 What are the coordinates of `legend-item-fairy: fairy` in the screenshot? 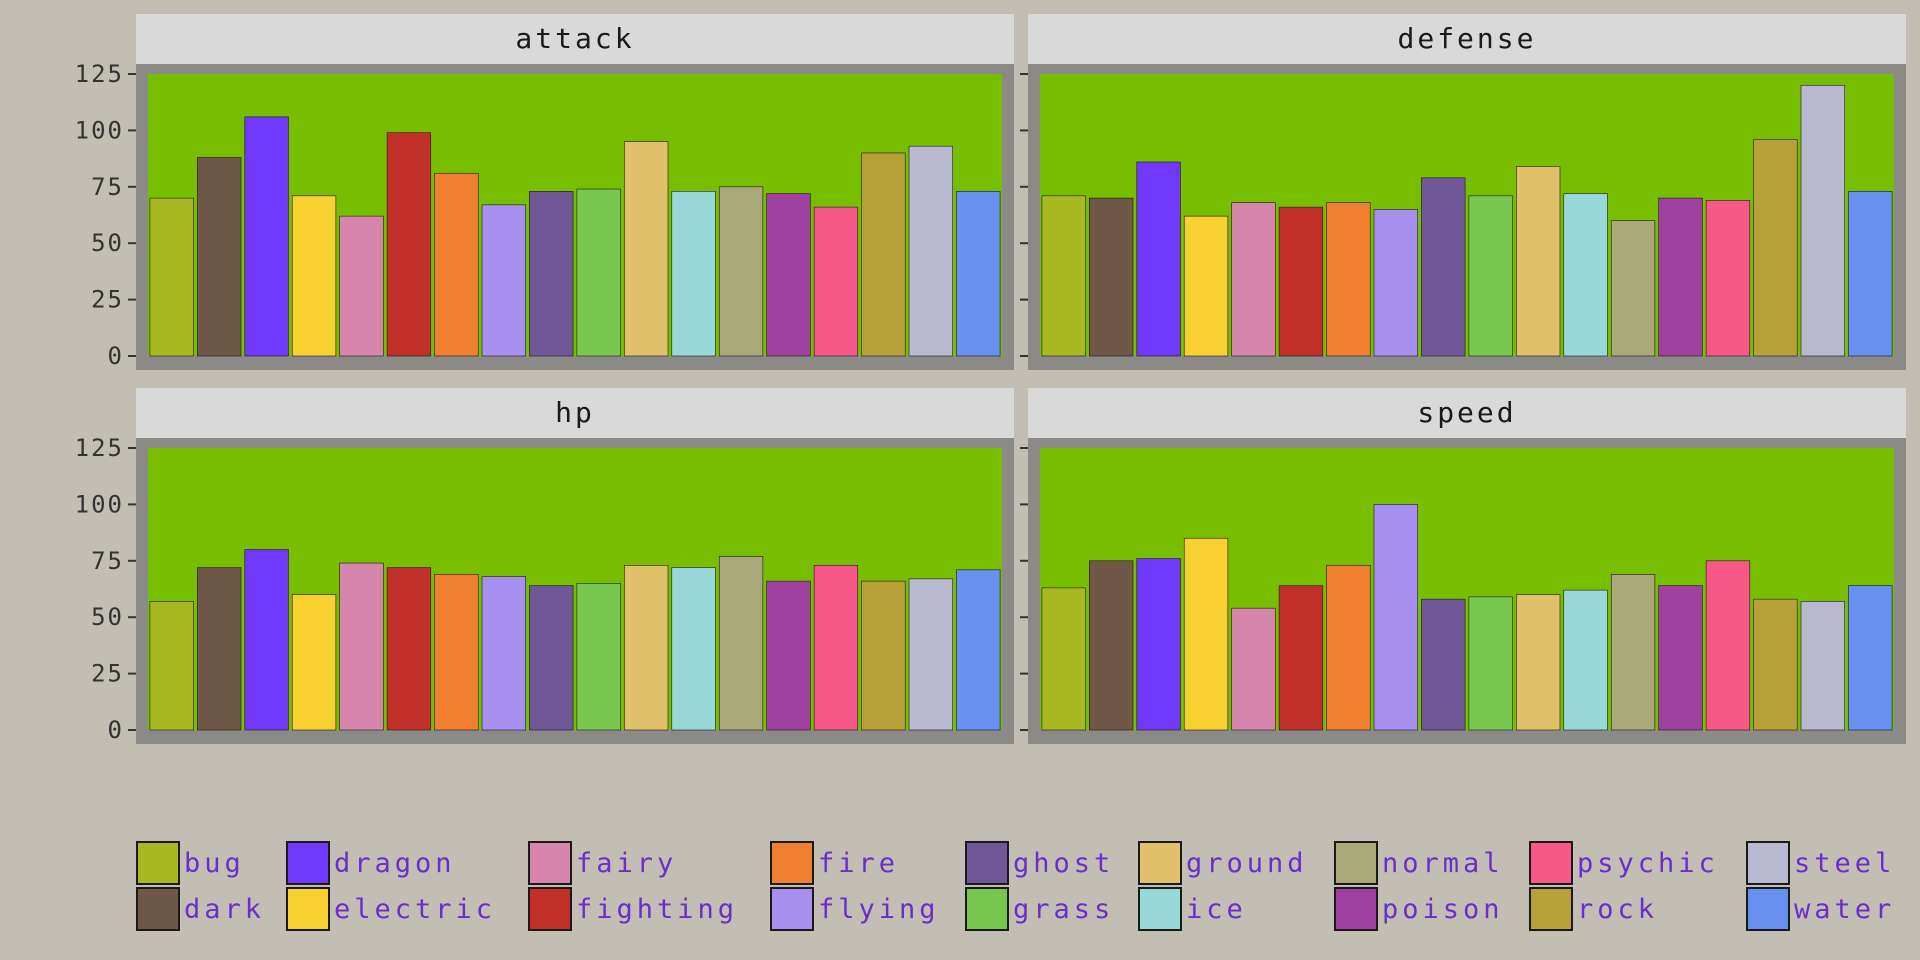 It's located at (602, 863).